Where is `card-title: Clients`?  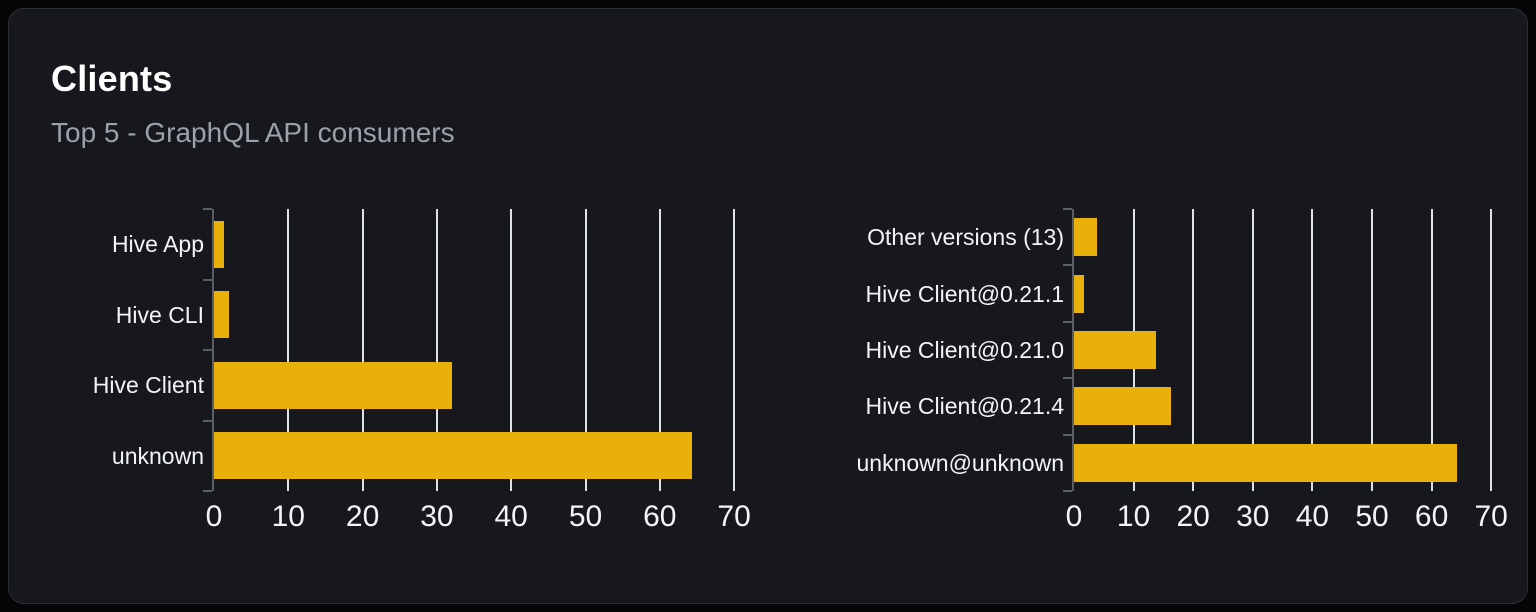 card-title: Clients is located at coordinates (112, 78).